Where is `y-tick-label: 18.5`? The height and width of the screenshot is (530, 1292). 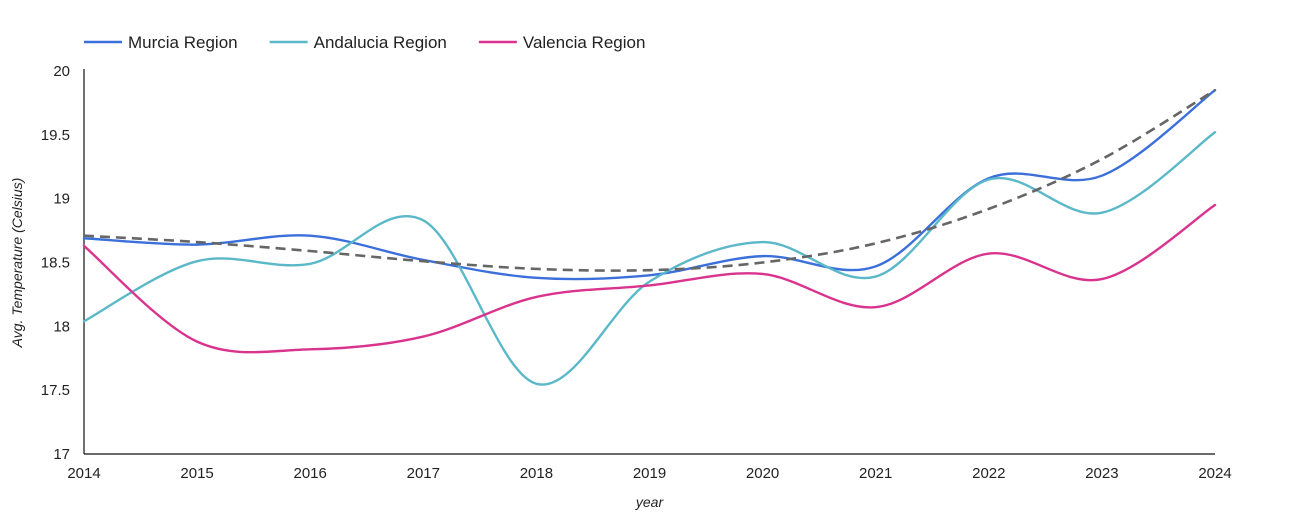 y-tick-label: 18.5 is located at coordinates (55, 263).